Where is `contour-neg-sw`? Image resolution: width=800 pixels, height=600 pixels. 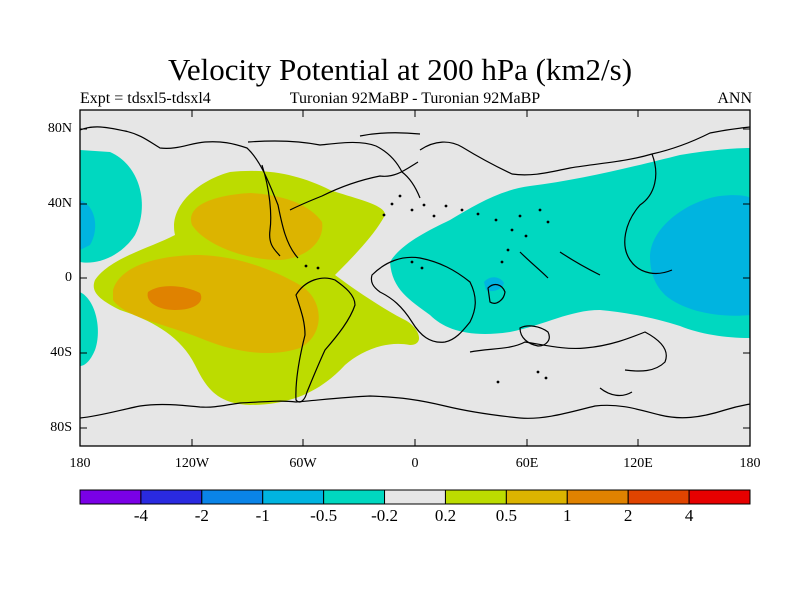 contour-neg-sw is located at coordinates (89, 329).